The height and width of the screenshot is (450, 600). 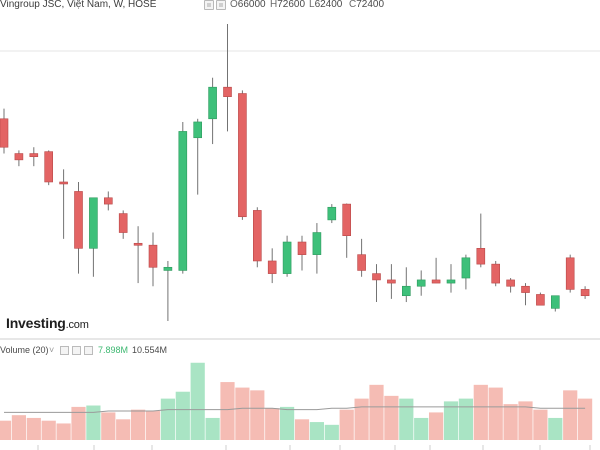 I want to click on volume-ma-line, so click(x=295, y=409).